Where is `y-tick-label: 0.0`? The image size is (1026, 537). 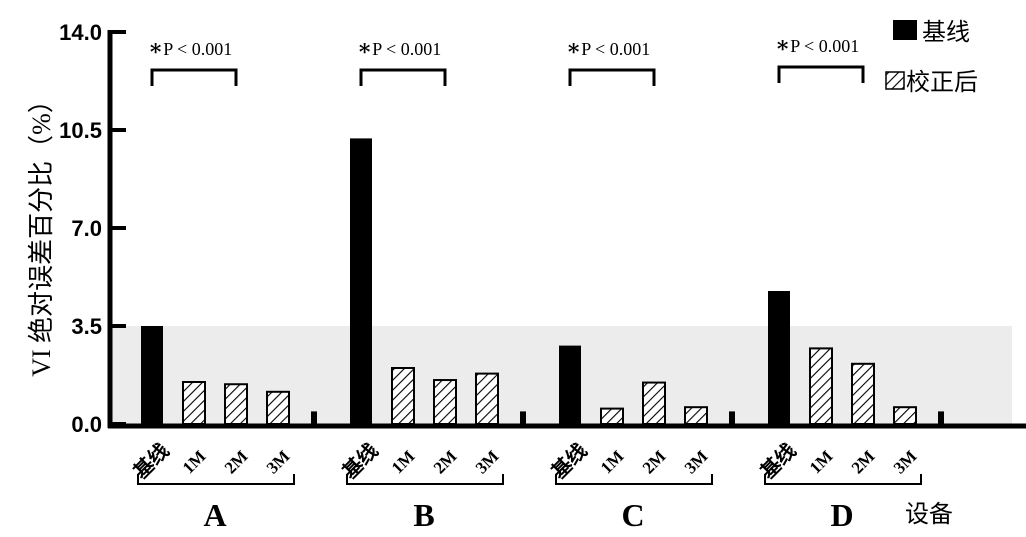
y-tick-label: 0.0 is located at coordinates (86, 424).